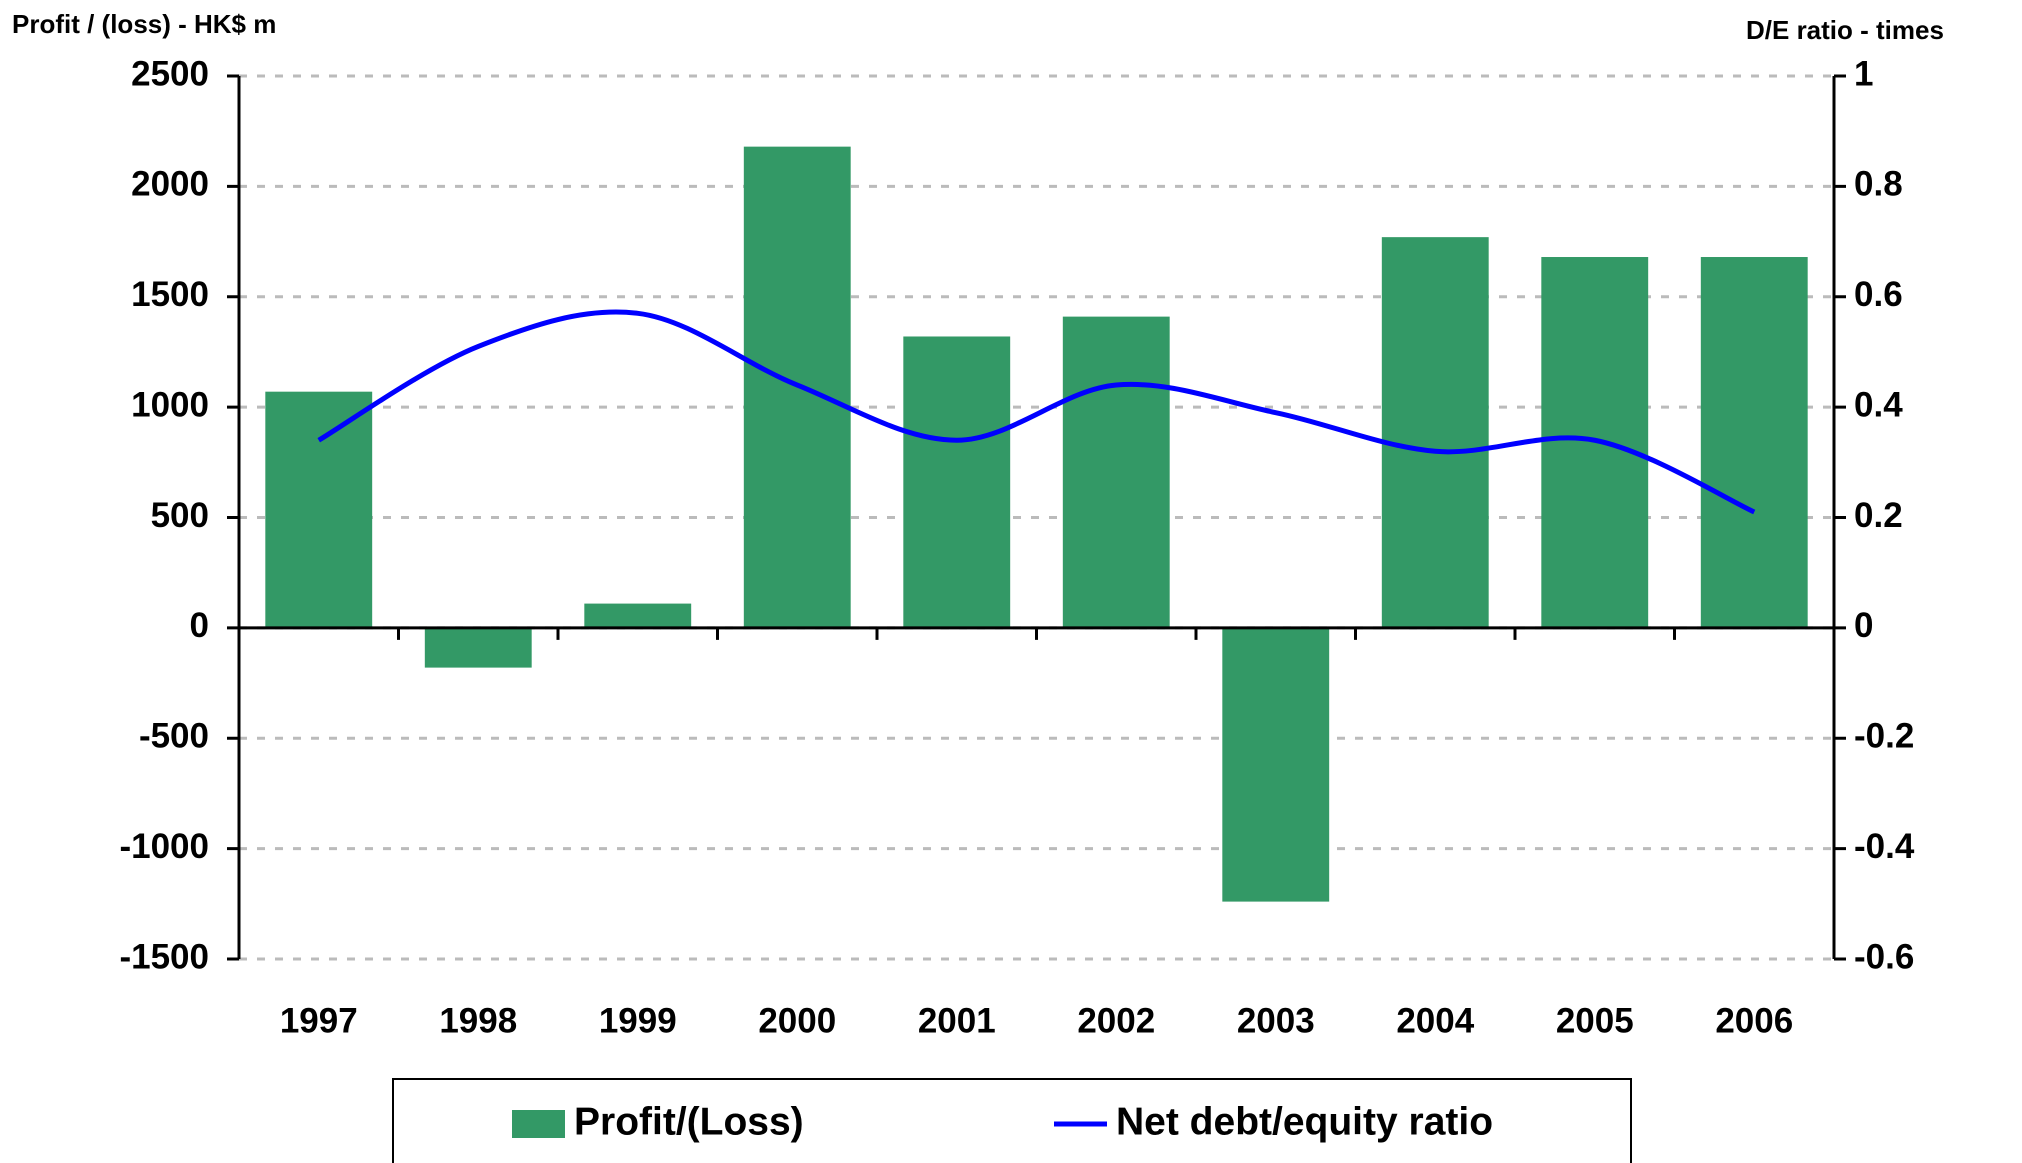 The width and height of the screenshot is (2022, 1163). What do you see at coordinates (638, 1020) in the screenshot?
I see `x-tick-label: 1999` at bounding box center [638, 1020].